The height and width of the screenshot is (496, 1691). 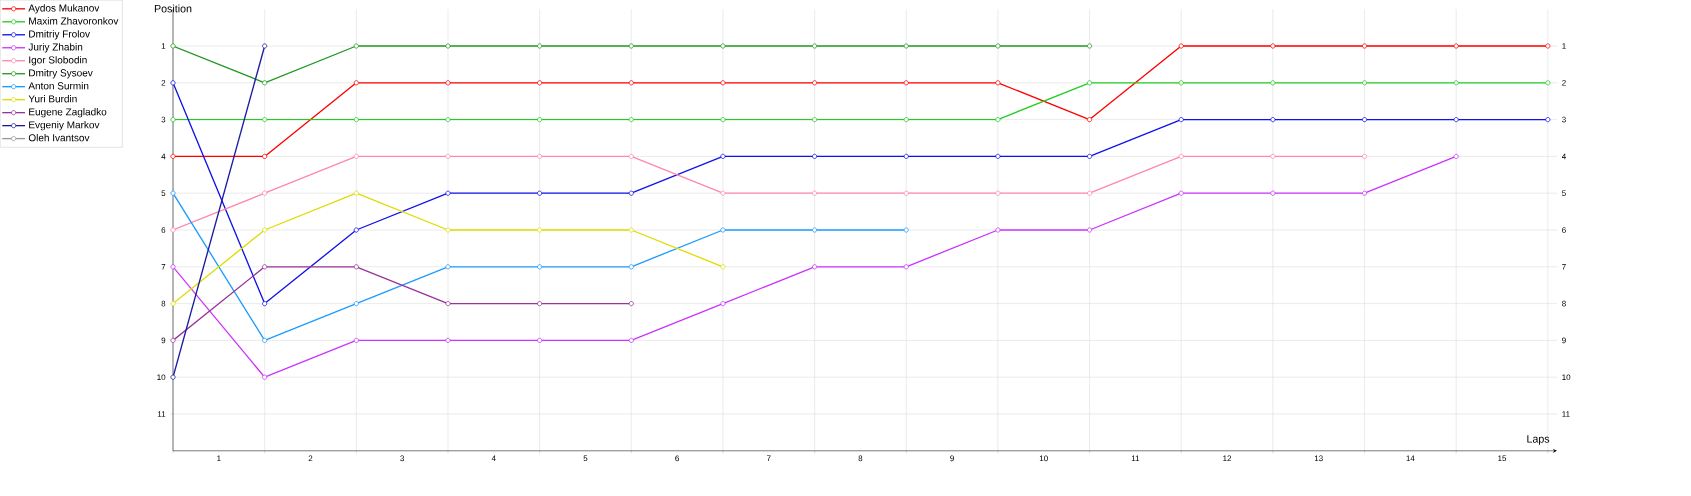 I want to click on x-tick-label: 14, so click(x=1410, y=458).